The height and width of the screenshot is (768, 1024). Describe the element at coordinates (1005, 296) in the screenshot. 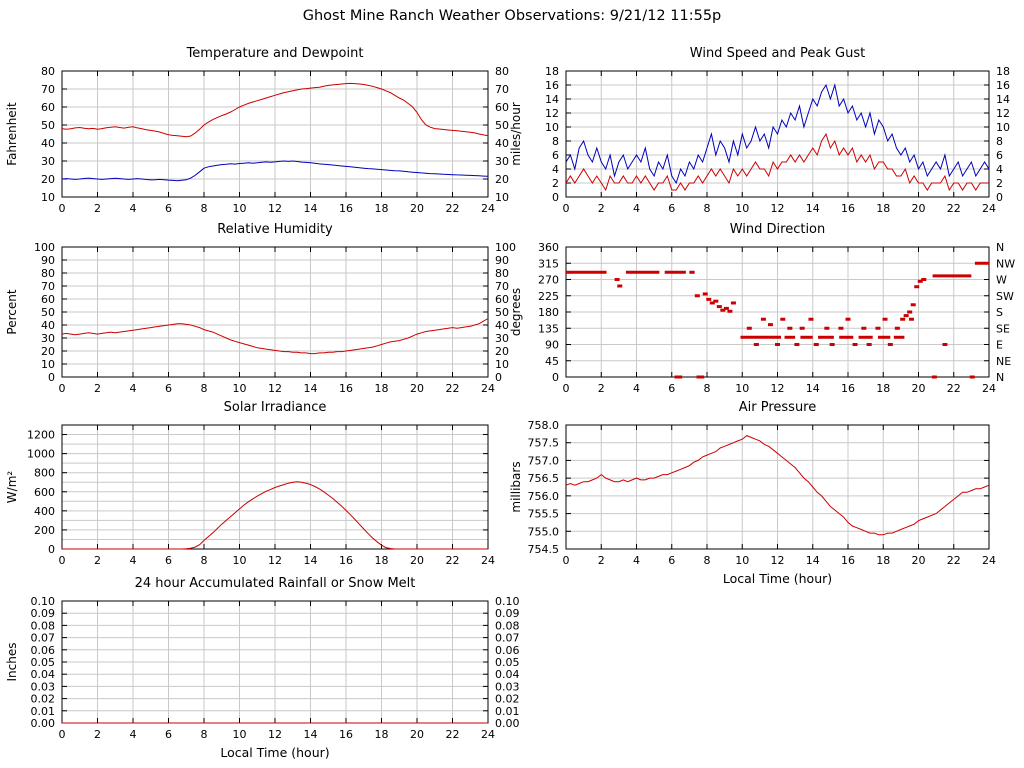

I see `svg-text: SW` at that location.